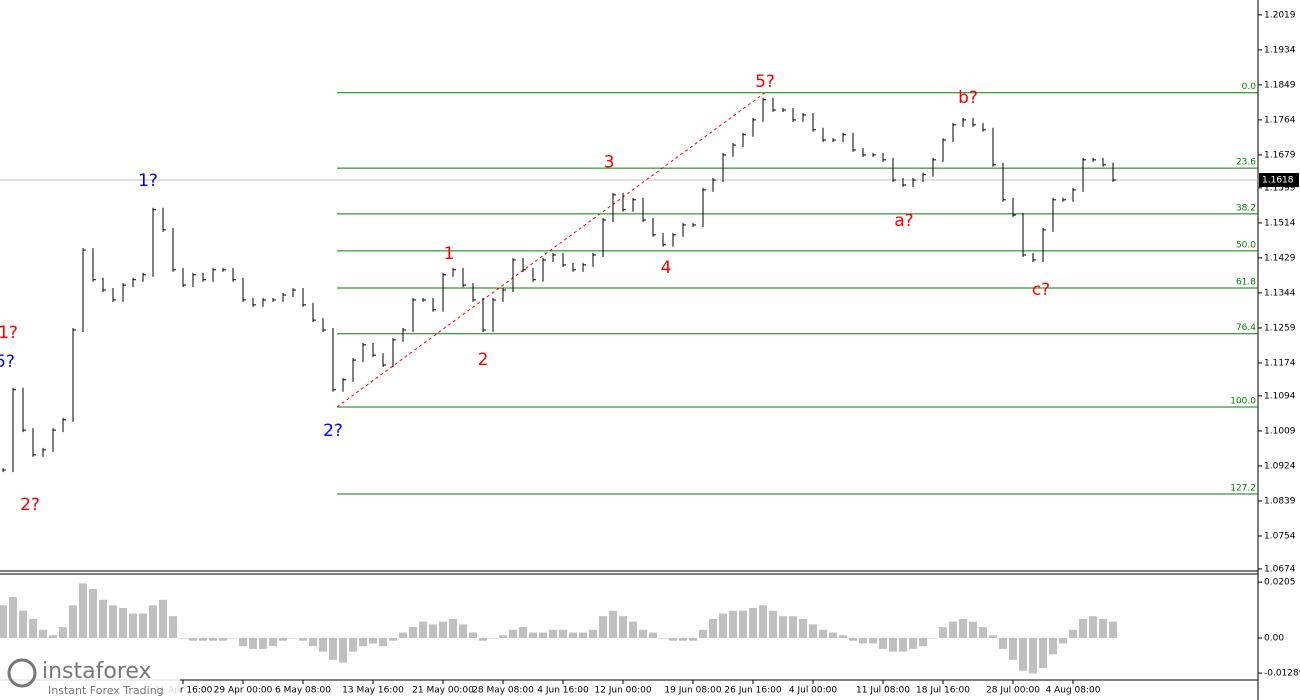 The height and width of the screenshot is (700, 1300). I want to click on y-tick-label: 1.1094, so click(1280, 396).